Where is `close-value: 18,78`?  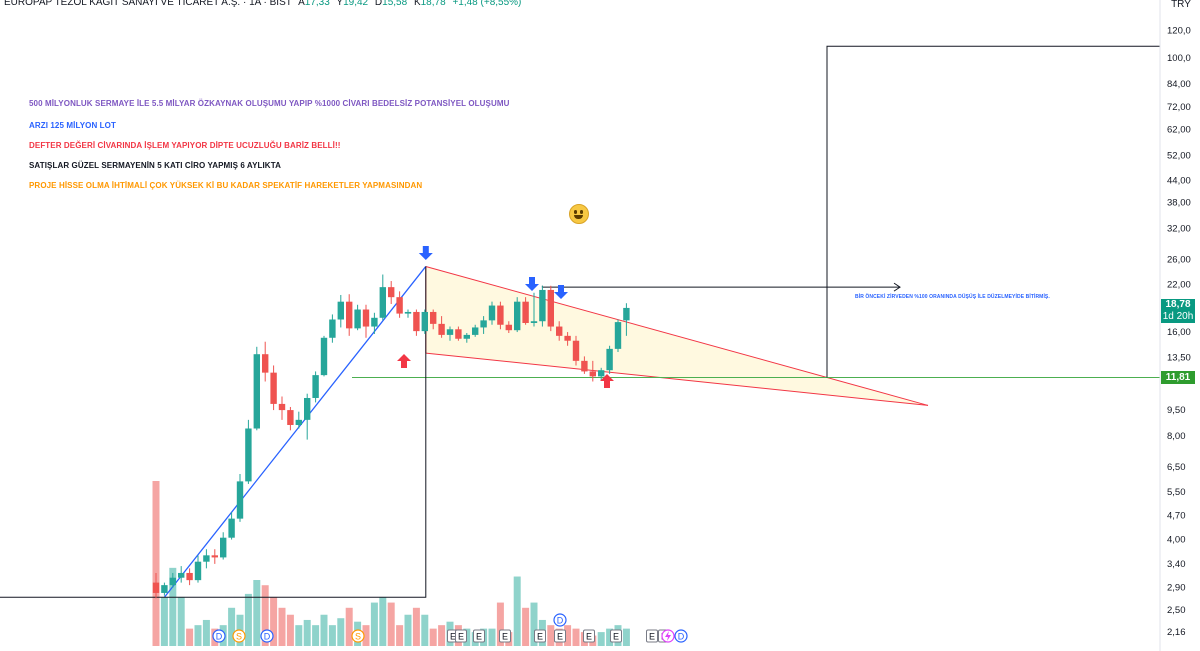
close-value: 18,78 is located at coordinates (433, 4).